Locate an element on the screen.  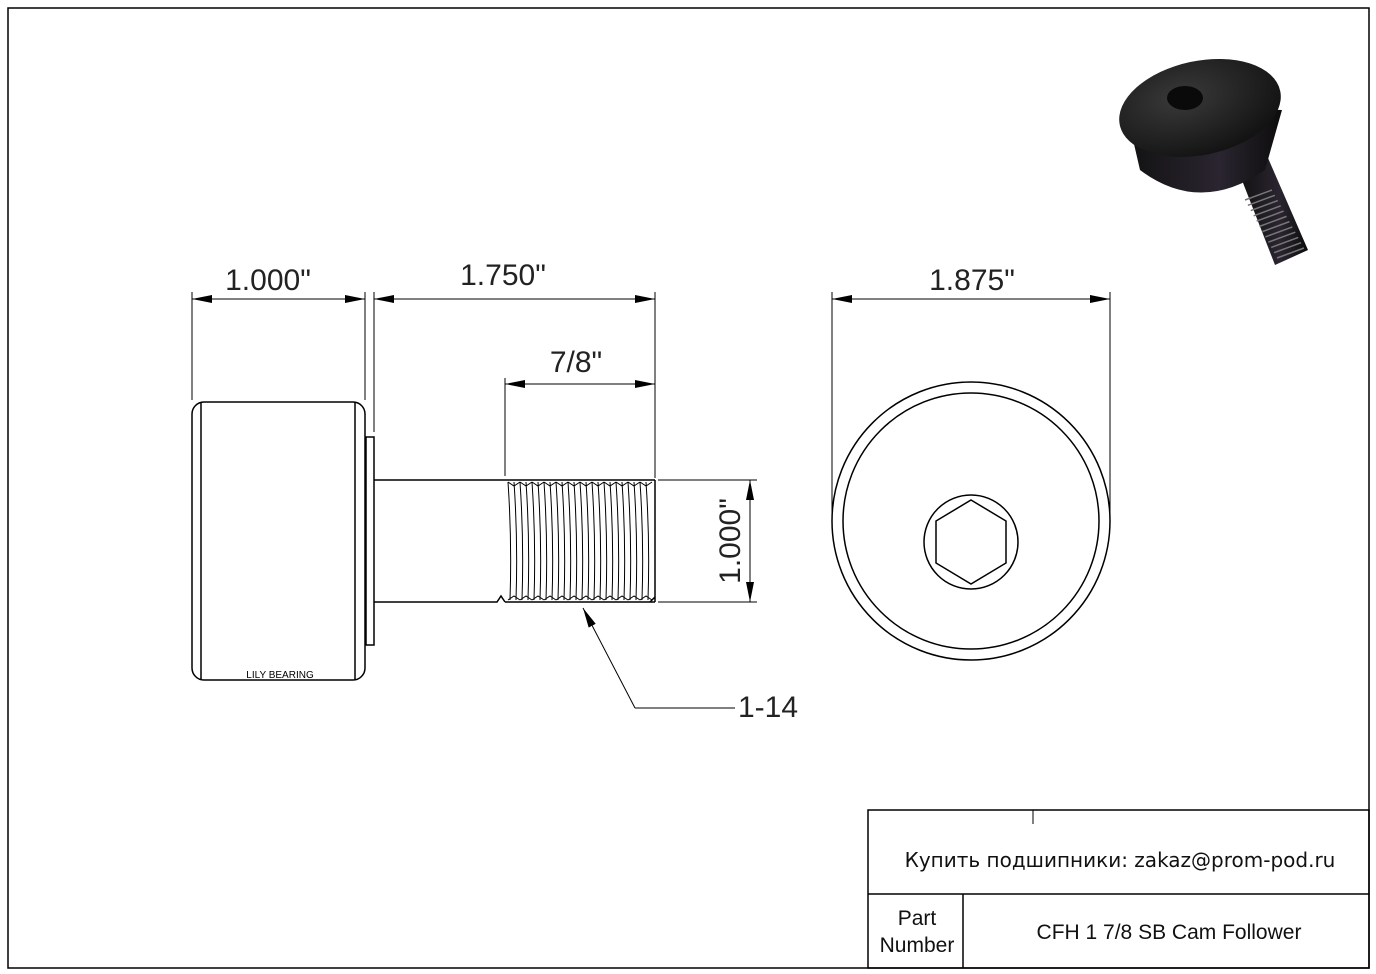
roller-marking: LILY BEARING is located at coordinates (280, 675).